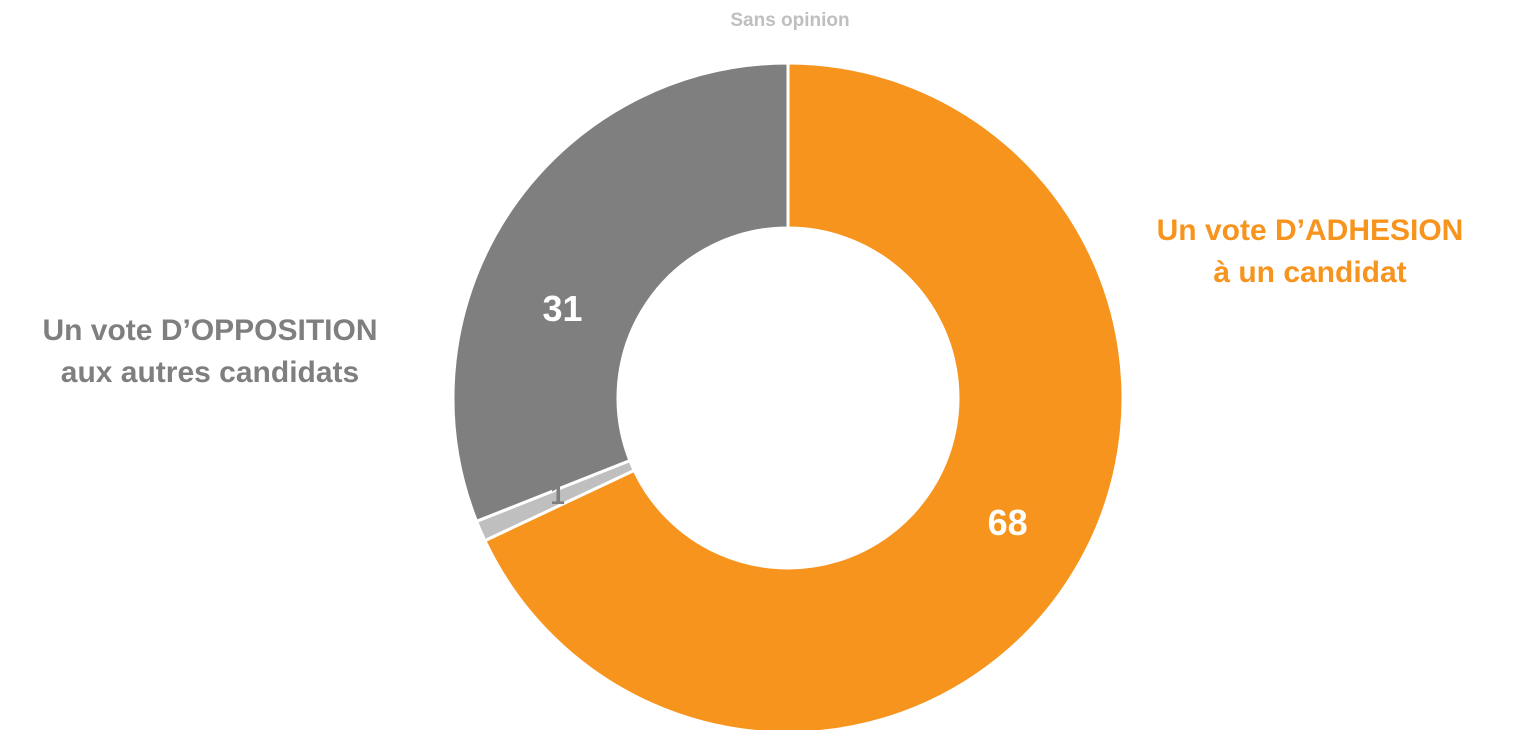 This screenshot has height=730, width=1520. Describe the element at coordinates (790, 20) in the screenshot. I see `category-label-sans-opinion: Sans opinion` at that location.